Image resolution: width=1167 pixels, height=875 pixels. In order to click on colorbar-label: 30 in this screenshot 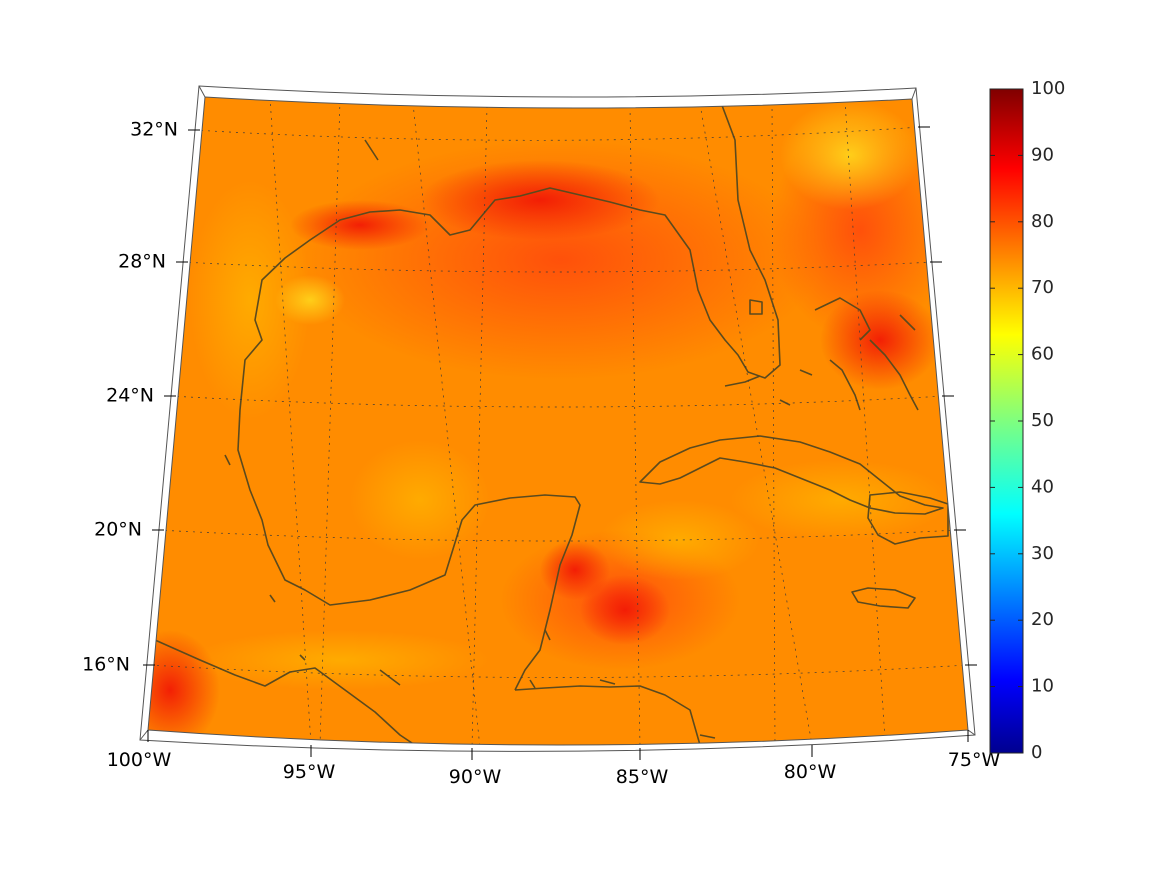, I will do `click(1042, 553)`.